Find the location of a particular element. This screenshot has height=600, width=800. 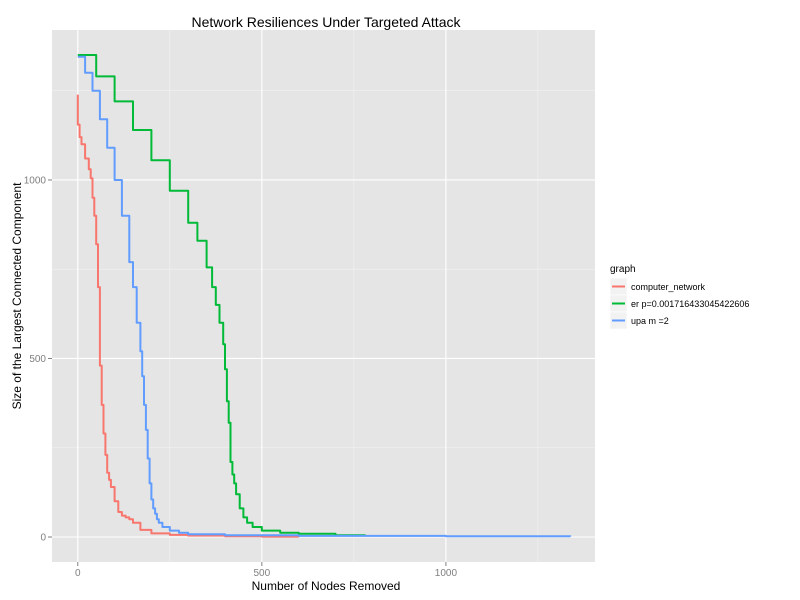

y-axis-title: Size of the Largest Connected Component is located at coordinates (17, 295).